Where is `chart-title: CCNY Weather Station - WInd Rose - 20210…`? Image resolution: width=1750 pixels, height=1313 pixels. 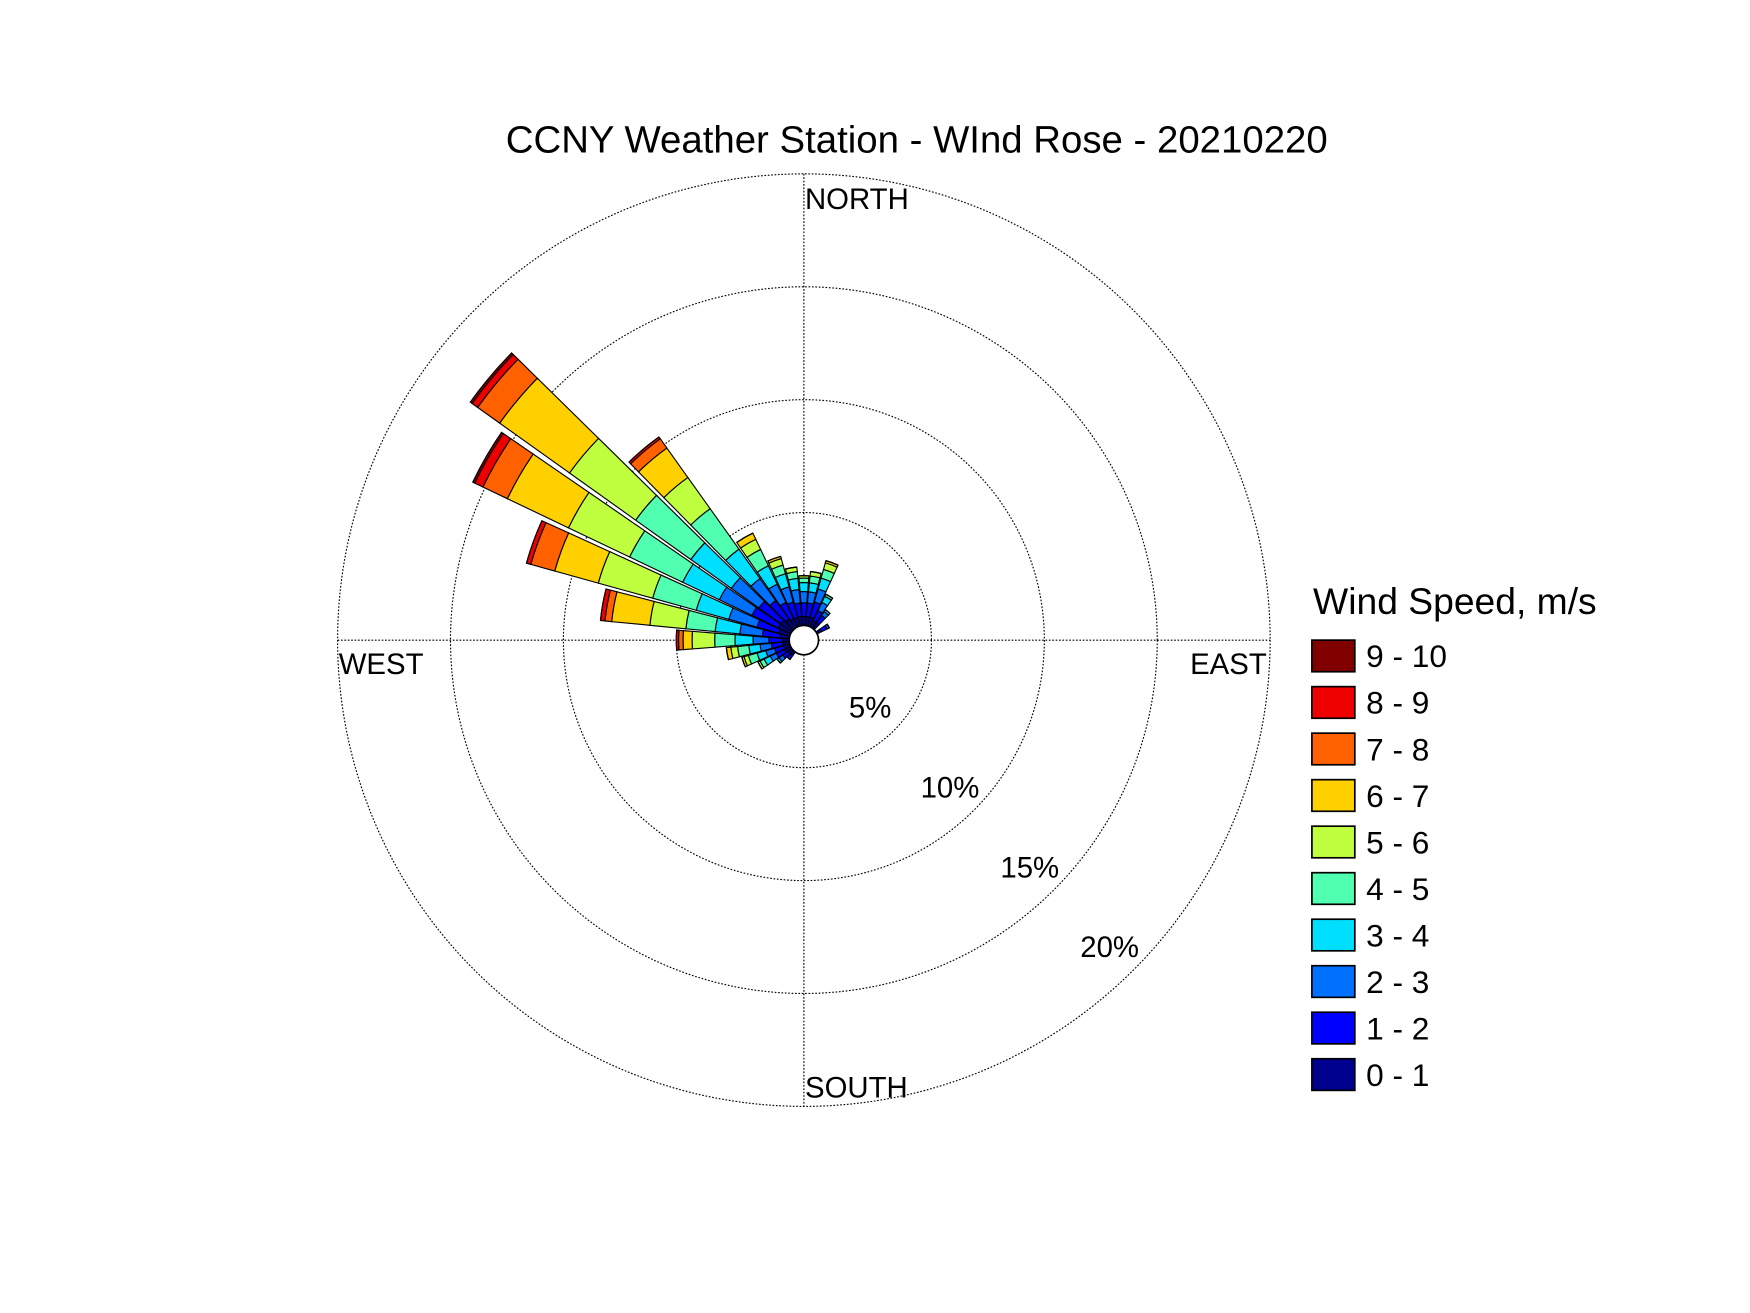
chart-title: CCNY Weather Station - WInd Rose - 20210… is located at coordinates (917, 139).